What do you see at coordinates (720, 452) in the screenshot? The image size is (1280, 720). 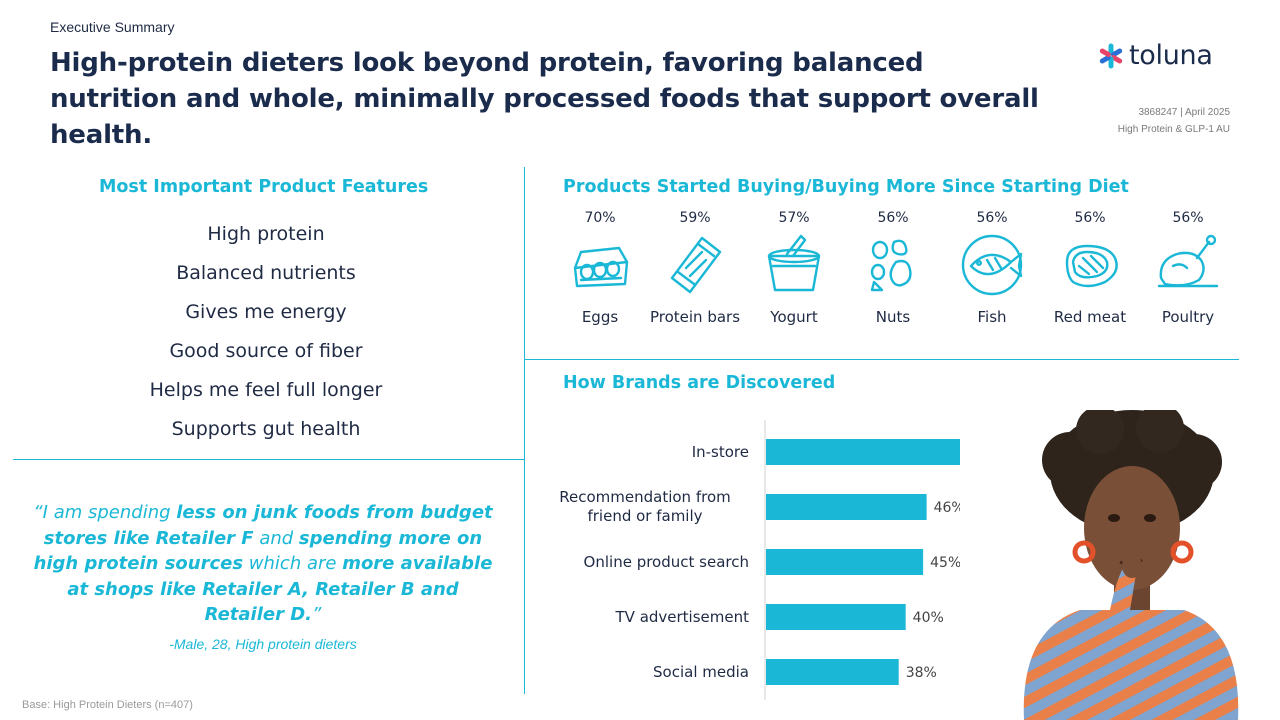 I see `bar-category-label: In-store` at bounding box center [720, 452].